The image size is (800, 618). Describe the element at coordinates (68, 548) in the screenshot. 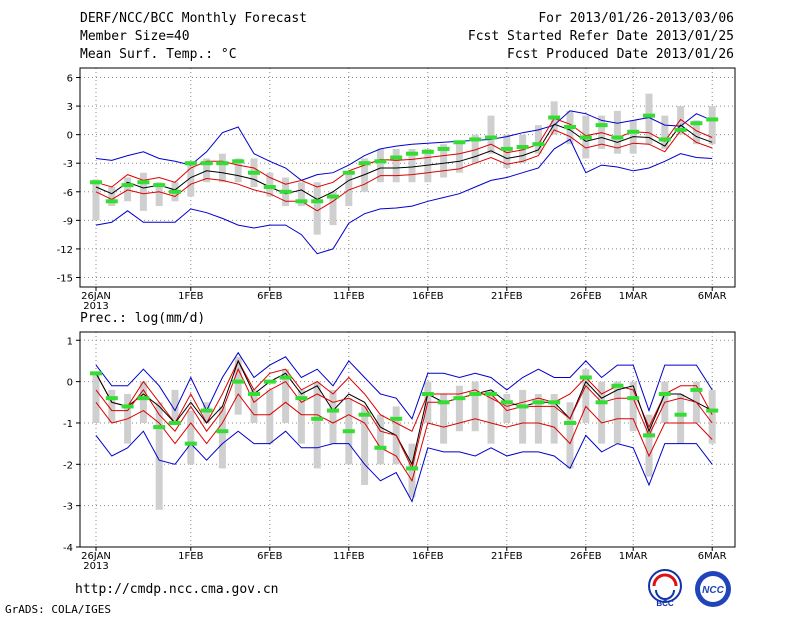

I see `y-tick-label: -4` at that location.